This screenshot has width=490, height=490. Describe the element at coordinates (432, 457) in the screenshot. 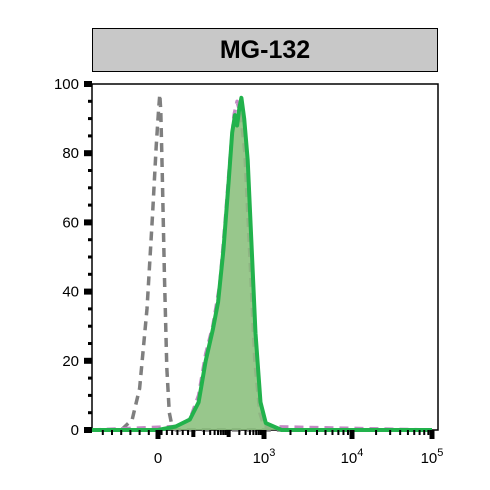

I see `x-tick-label-10^5: 10⁵` at that location.